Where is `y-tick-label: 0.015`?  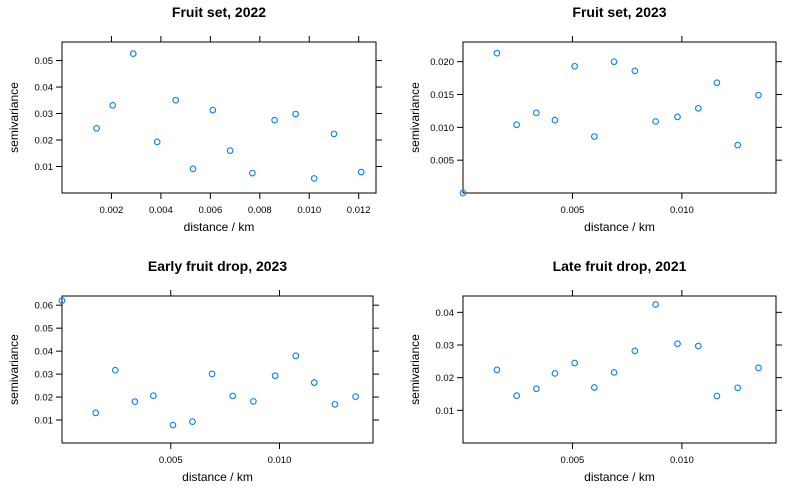
y-tick-label: 0.015 is located at coordinates (442, 95).